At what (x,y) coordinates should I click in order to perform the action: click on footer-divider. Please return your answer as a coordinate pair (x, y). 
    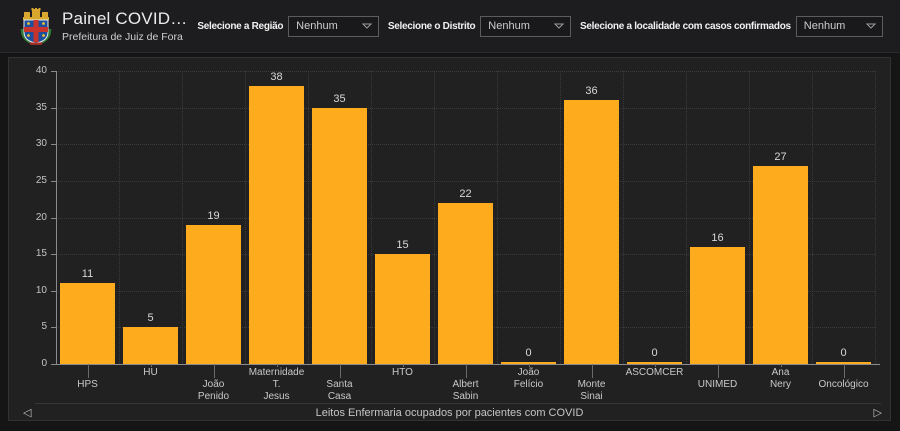
    Looking at the image, I should click on (458, 403).